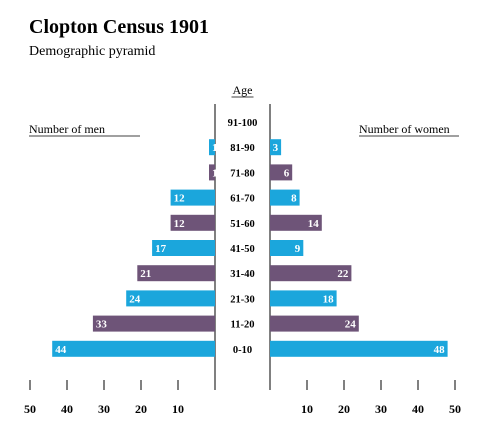 This screenshot has width=500, height=448. I want to click on age-category-label: 51-60, so click(242, 224).